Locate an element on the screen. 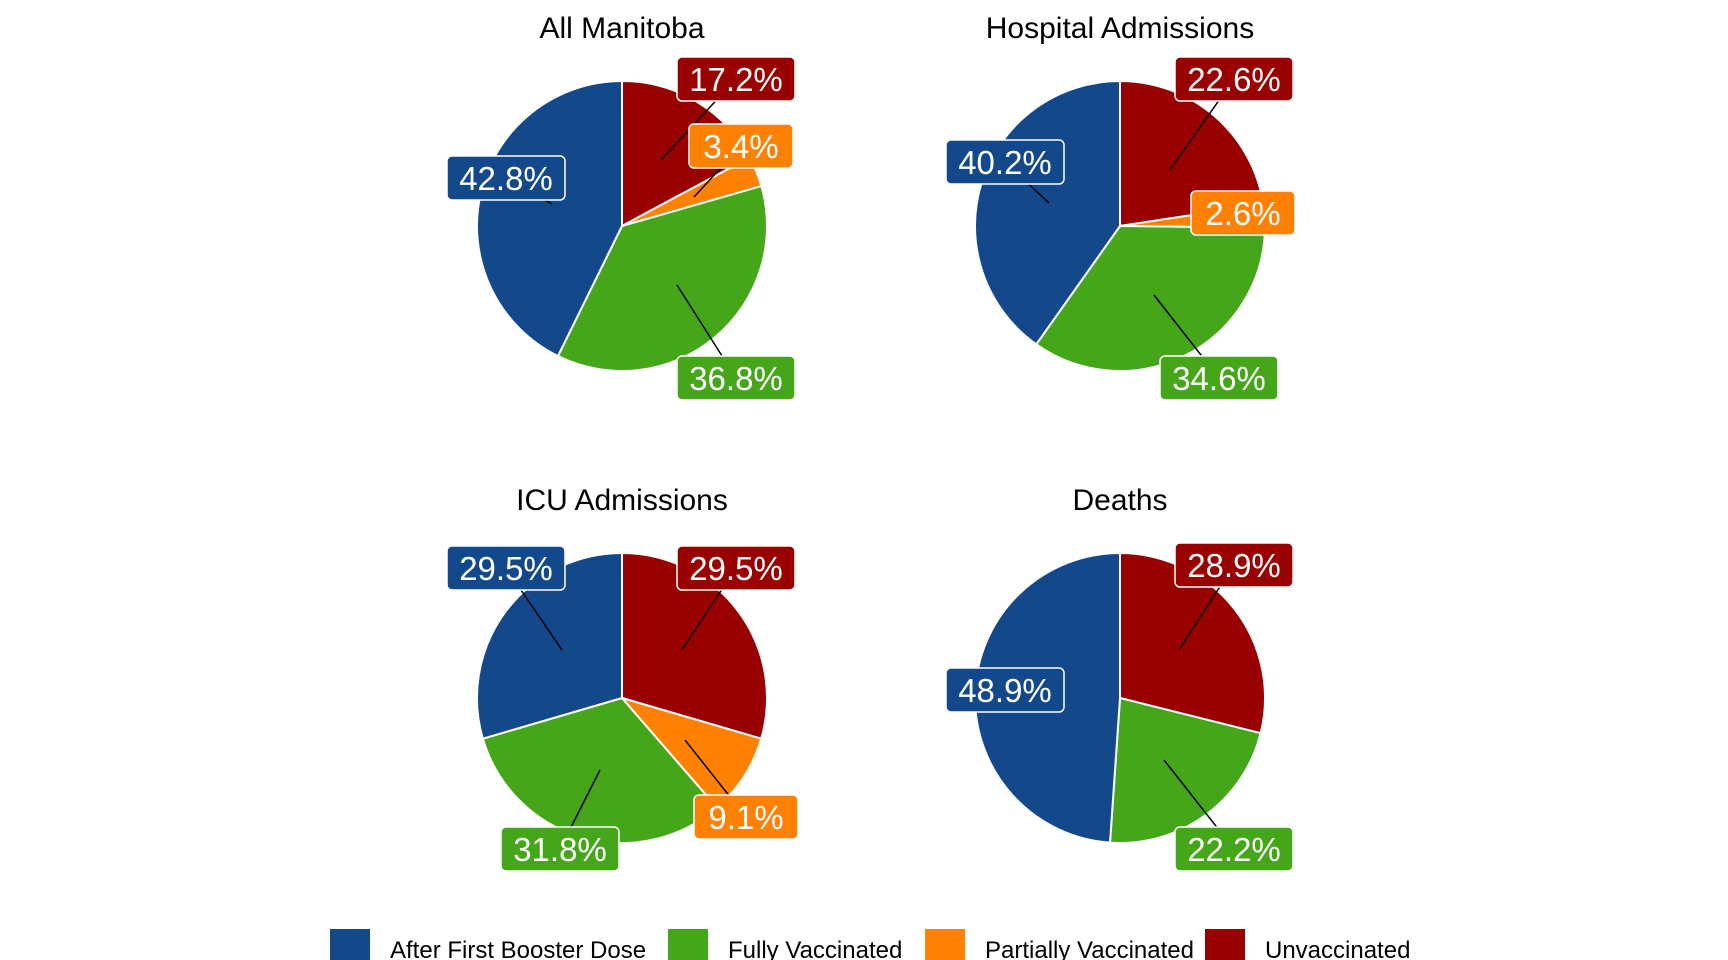  slice-value-label: 42.8% is located at coordinates (506, 178).